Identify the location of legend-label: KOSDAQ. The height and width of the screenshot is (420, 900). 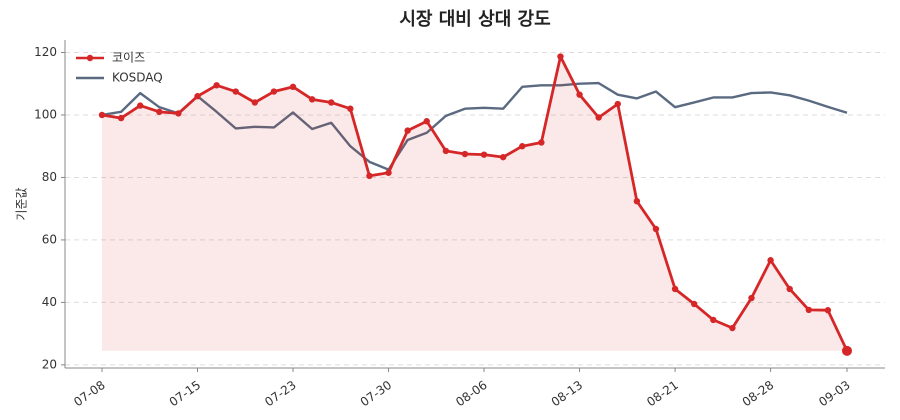
(137, 78).